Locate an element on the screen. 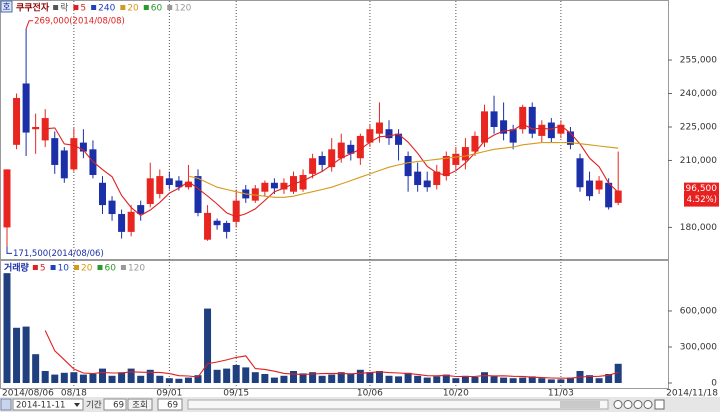 This screenshot has width=720, height=412. count-box is located at coordinates (170, 404).